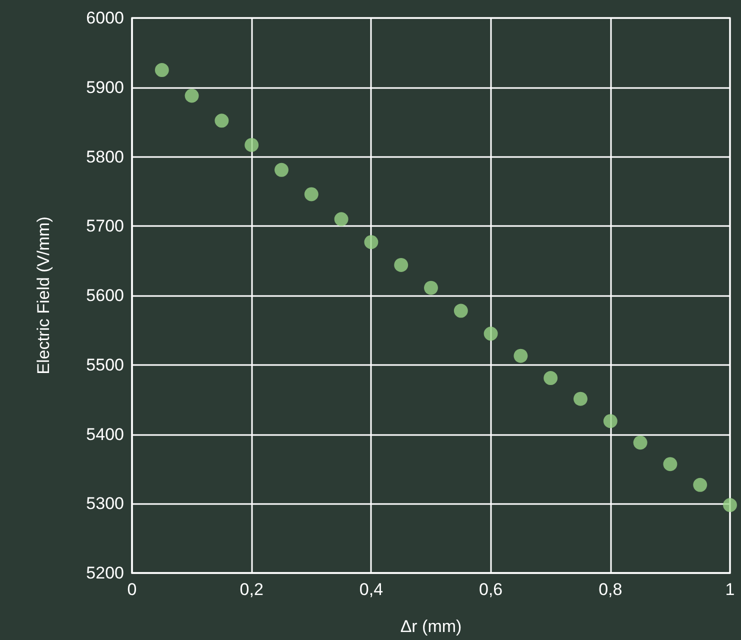 The image size is (741, 640). I want to click on y-tick-label: 5400, so click(105, 434).